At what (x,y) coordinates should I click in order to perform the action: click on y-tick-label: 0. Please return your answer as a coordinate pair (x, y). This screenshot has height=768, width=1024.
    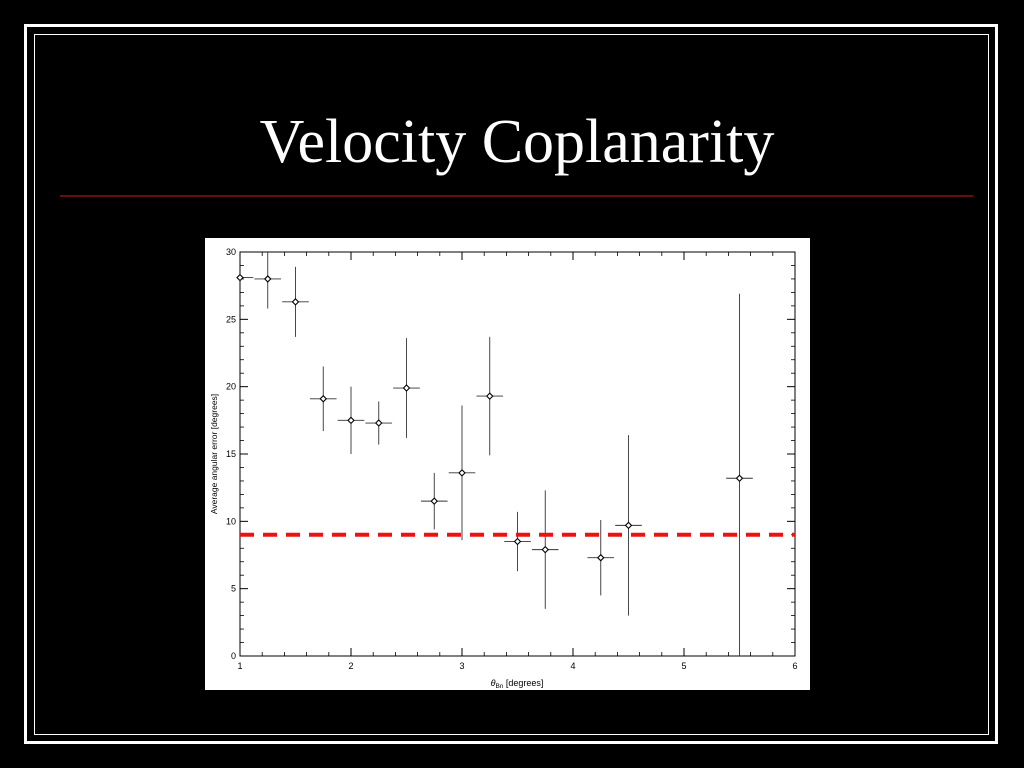
    Looking at the image, I should click on (233, 656).